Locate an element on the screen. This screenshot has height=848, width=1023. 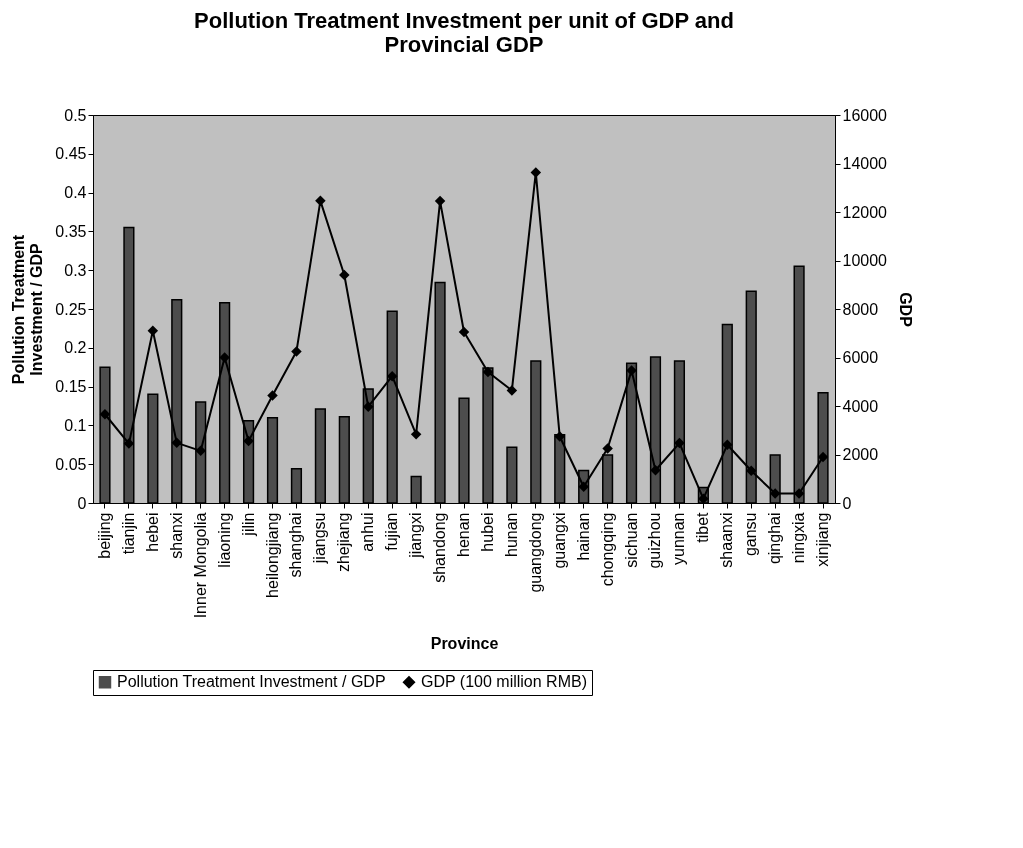
x-tick-label: fujian is located at coordinates (392, 531).